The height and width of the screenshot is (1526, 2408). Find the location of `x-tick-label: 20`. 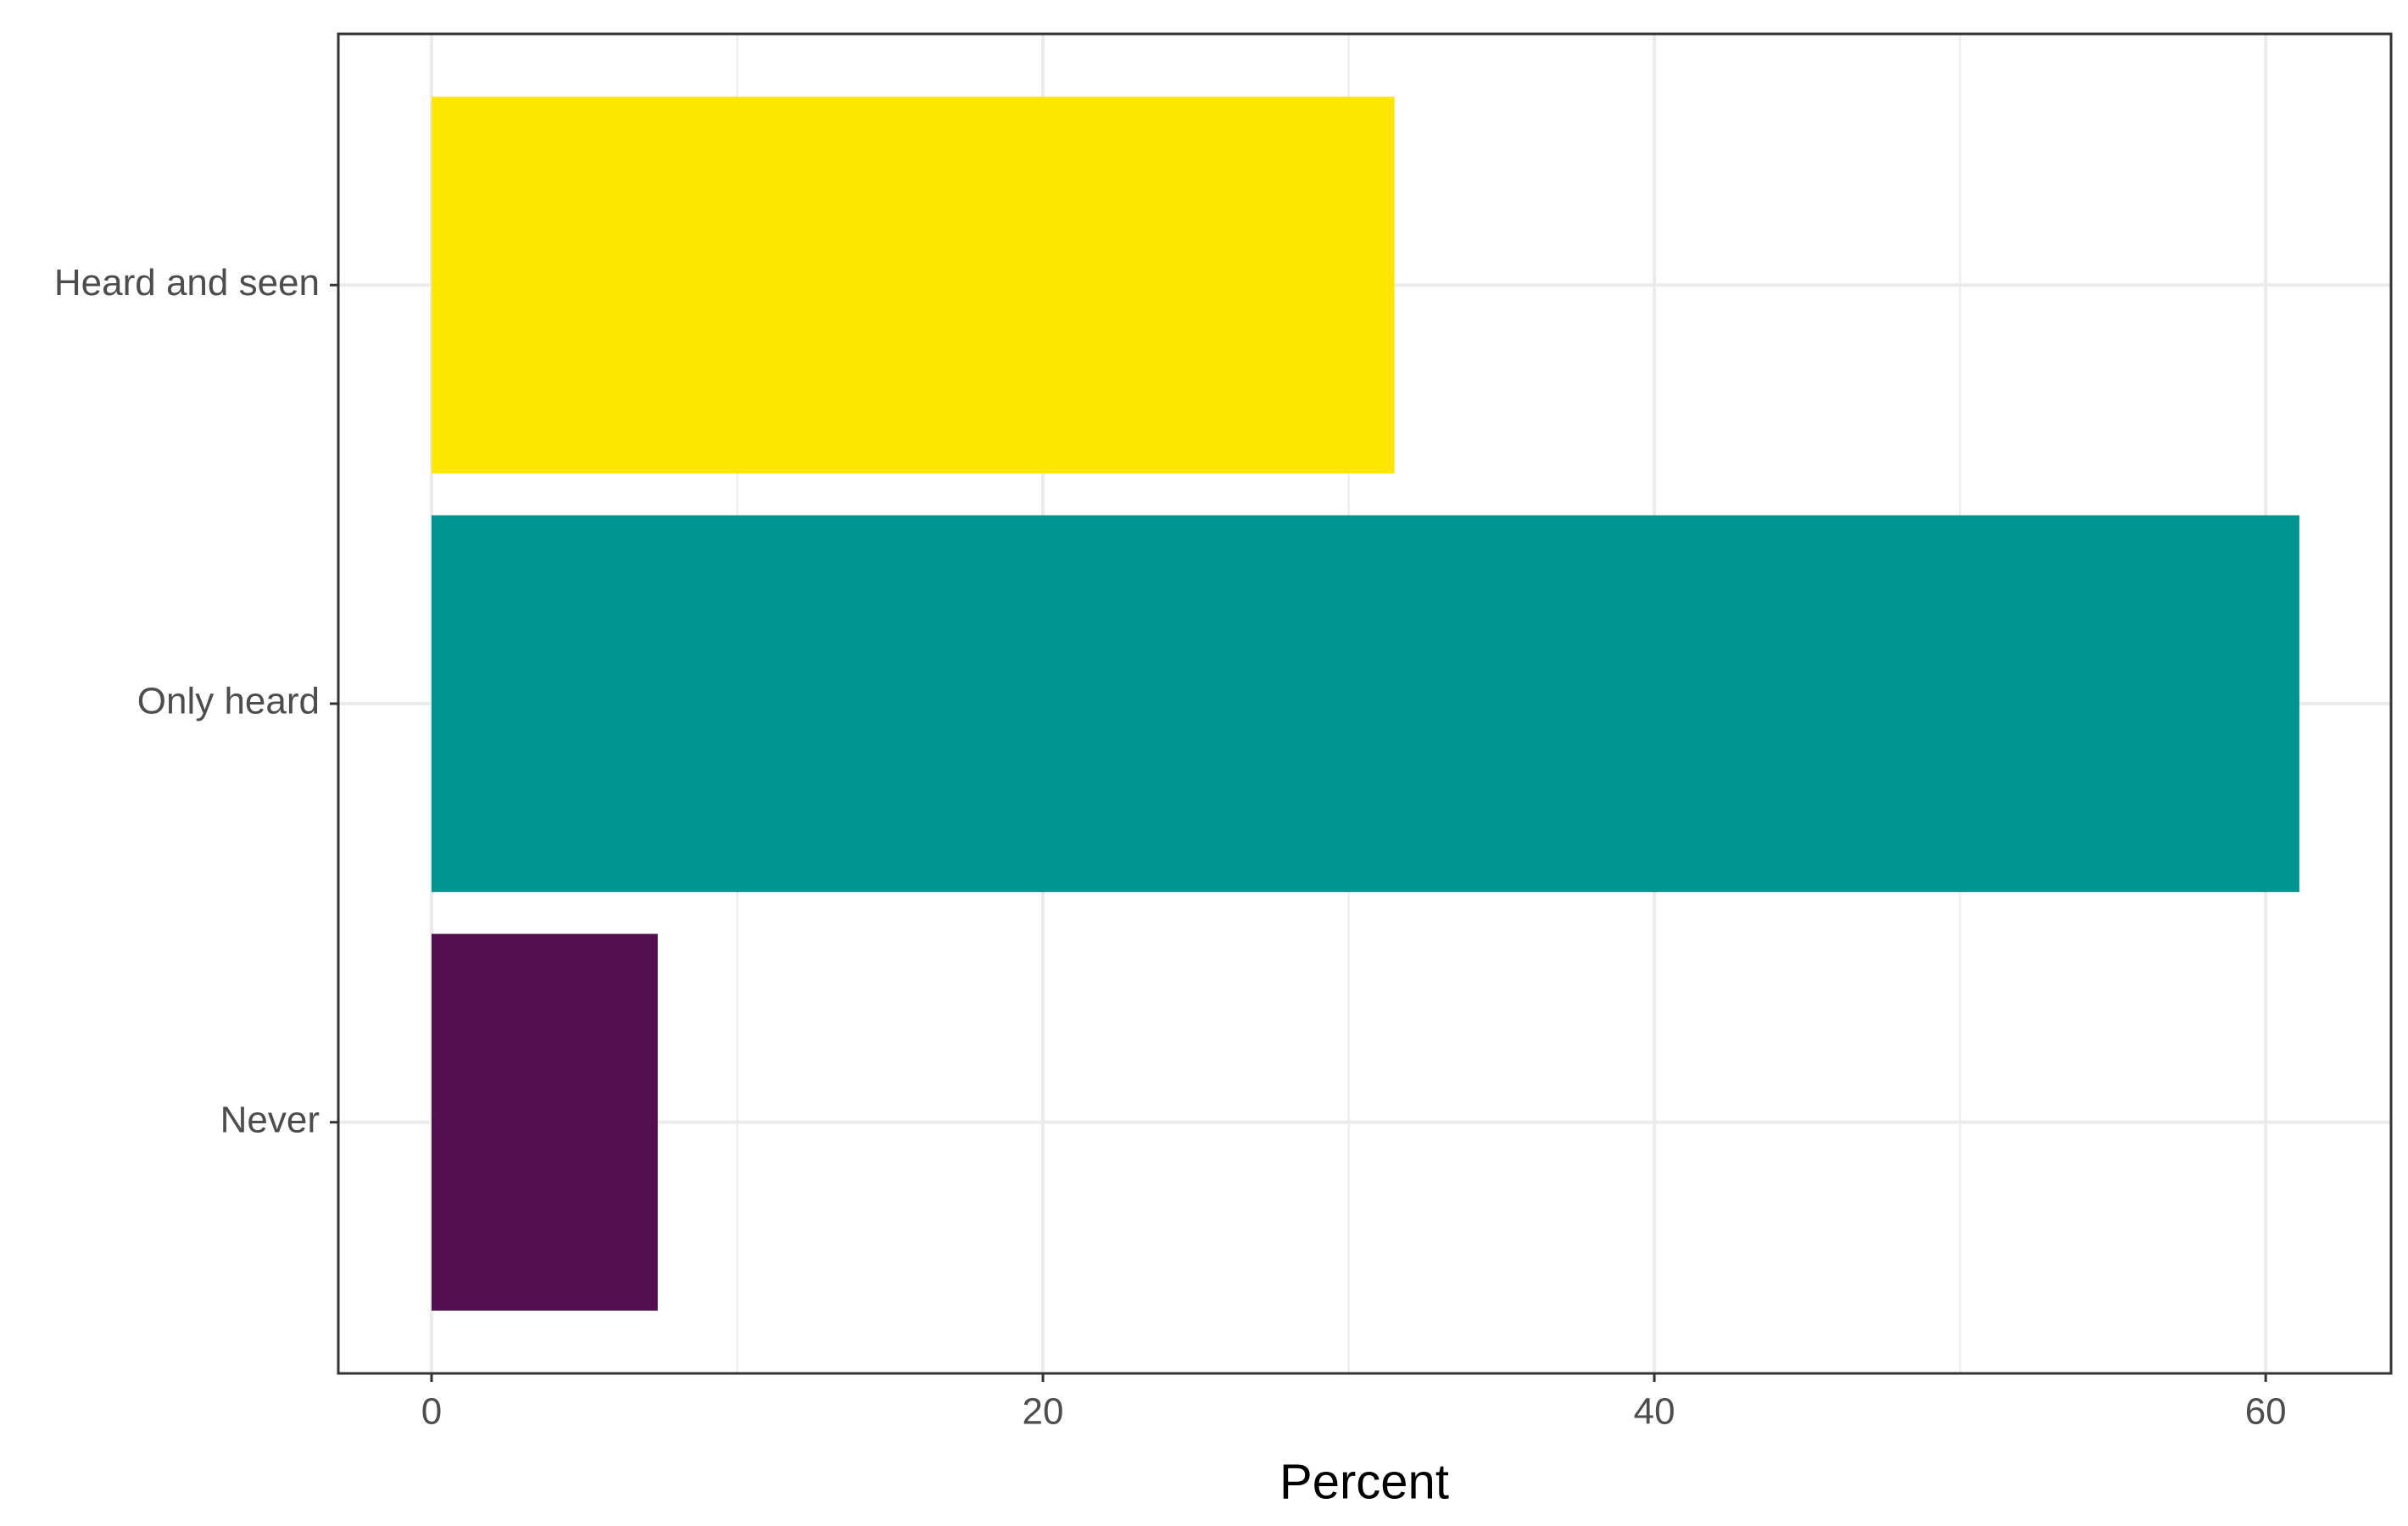

x-tick-label: 20 is located at coordinates (1044, 1412).